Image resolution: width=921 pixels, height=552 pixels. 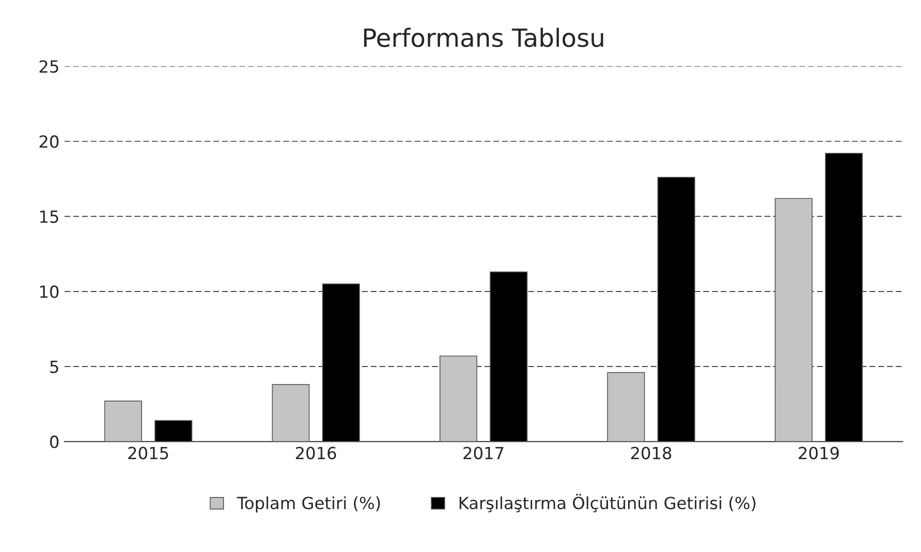 What do you see at coordinates (49, 216) in the screenshot?
I see `y-tick-label: 15` at bounding box center [49, 216].